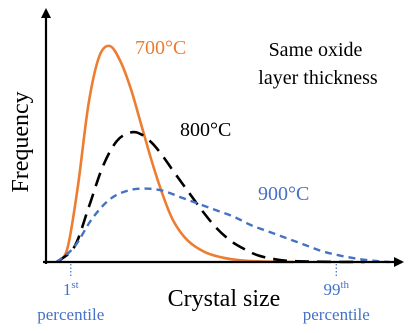 The width and height of the screenshot is (414, 333). I want to click on y-axis-label: Frequency, so click(21, 141).